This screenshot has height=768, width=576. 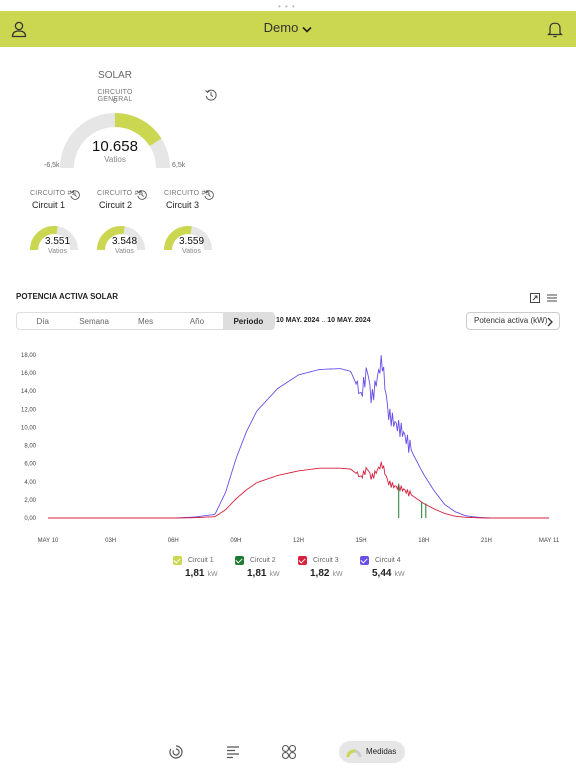 What do you see at coordinates (183, 205) in the screenshot?
I see `circuit-name: Circuit 3` at bounding box center [183, 205].